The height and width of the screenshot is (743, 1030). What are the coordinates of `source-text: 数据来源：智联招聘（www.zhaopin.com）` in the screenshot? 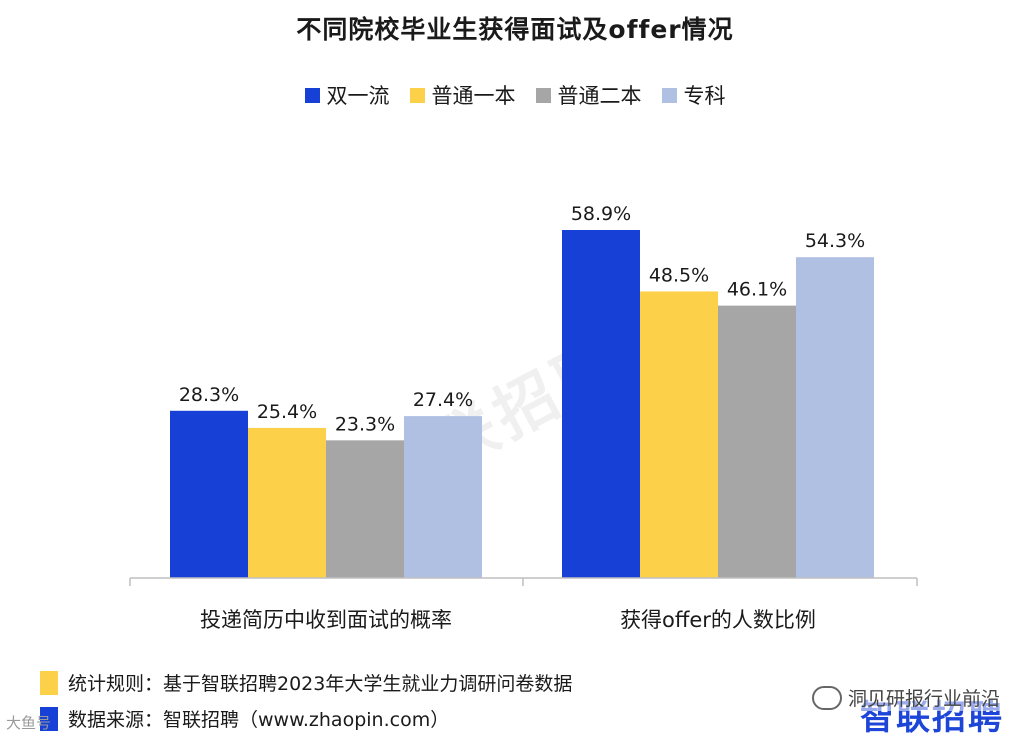 It's located at (259, 720).